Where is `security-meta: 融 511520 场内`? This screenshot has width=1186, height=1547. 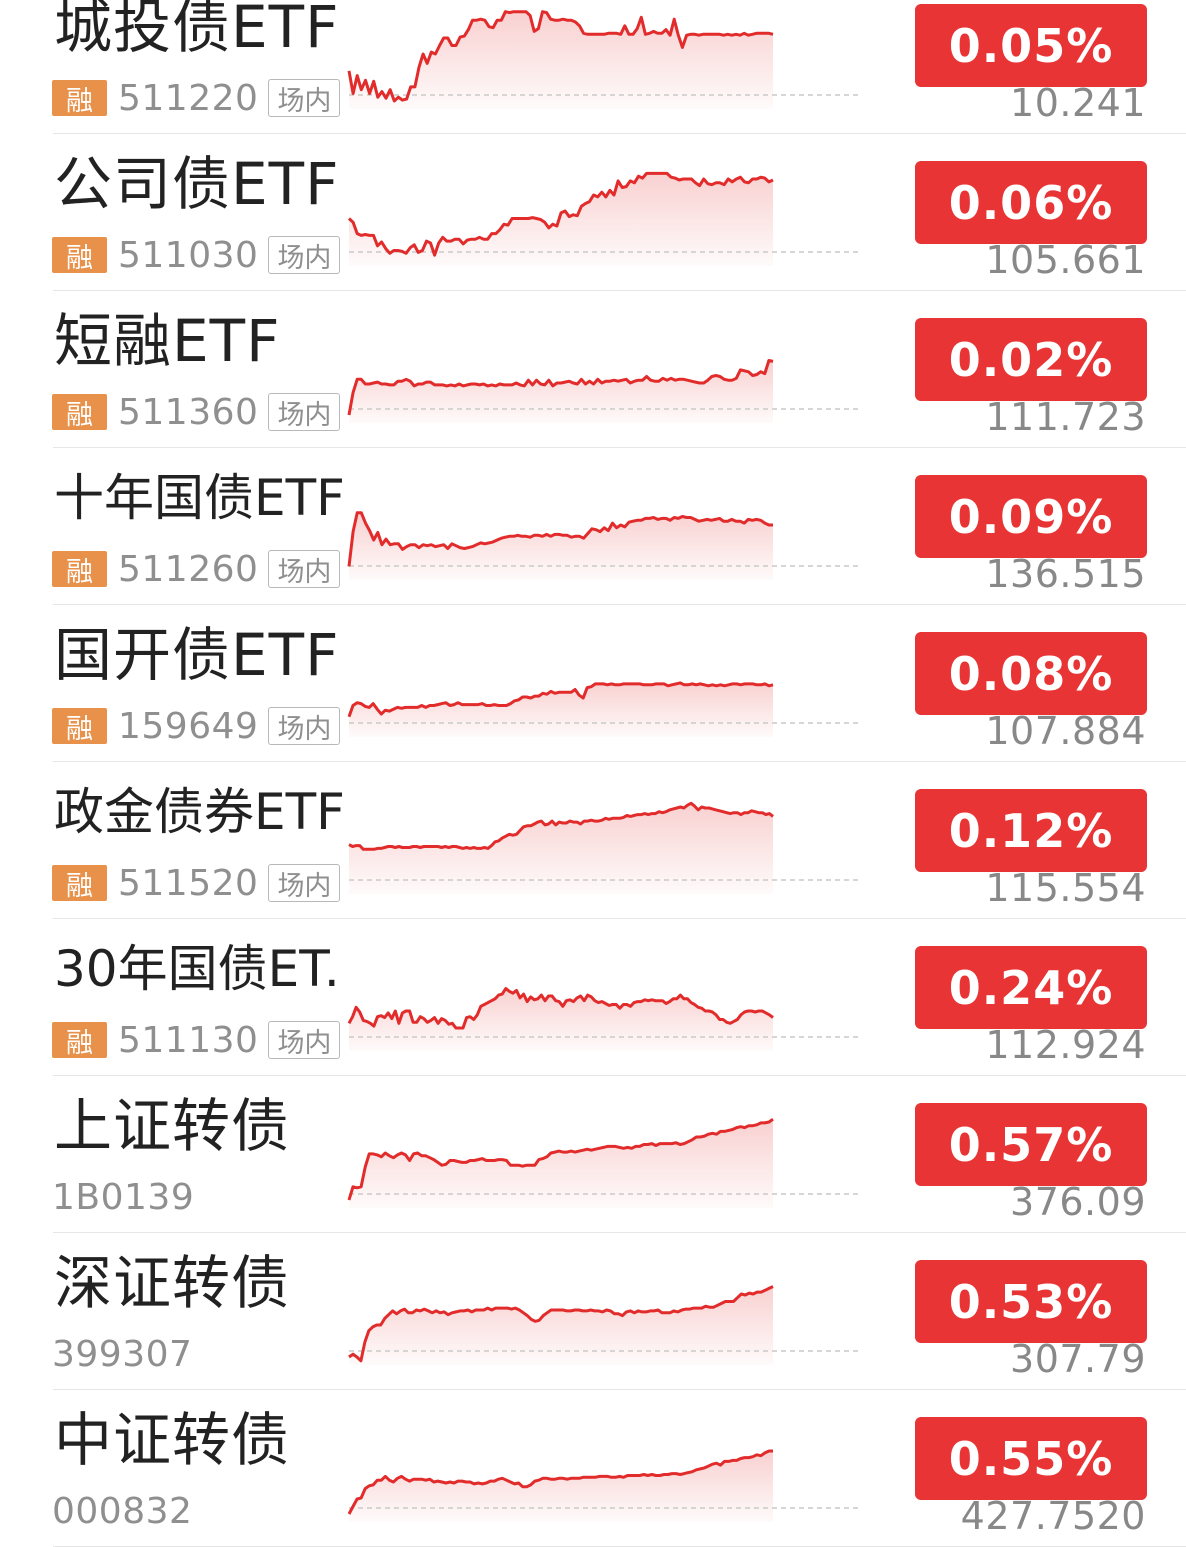
security-meta: 融 511520 场内 is located at coordinates (196, 883).